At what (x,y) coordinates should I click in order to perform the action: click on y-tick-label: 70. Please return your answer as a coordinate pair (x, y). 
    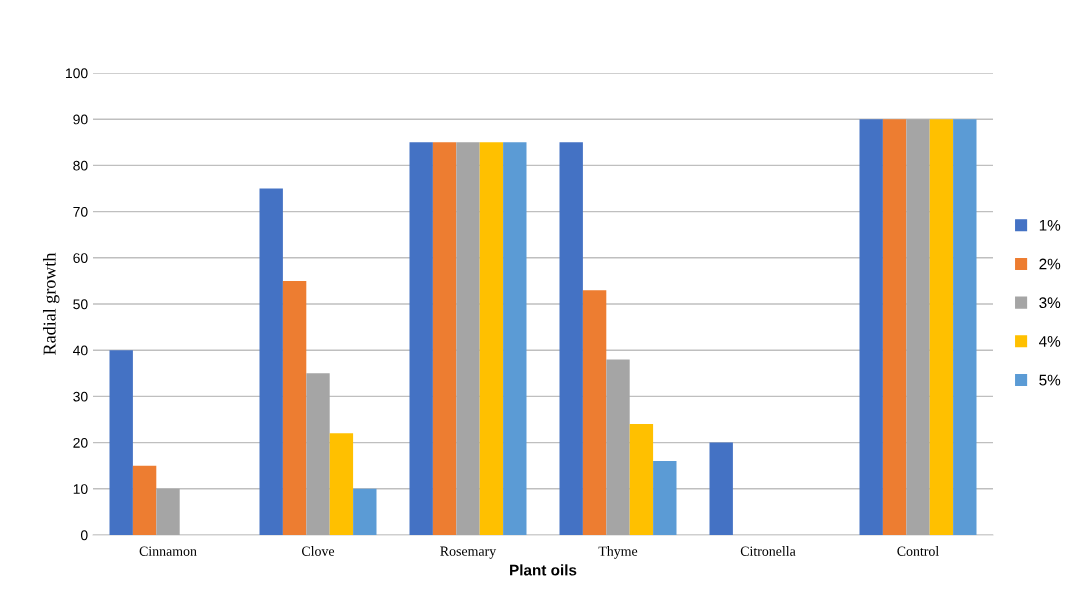
    Looking at the image, I should click on (80, 211).